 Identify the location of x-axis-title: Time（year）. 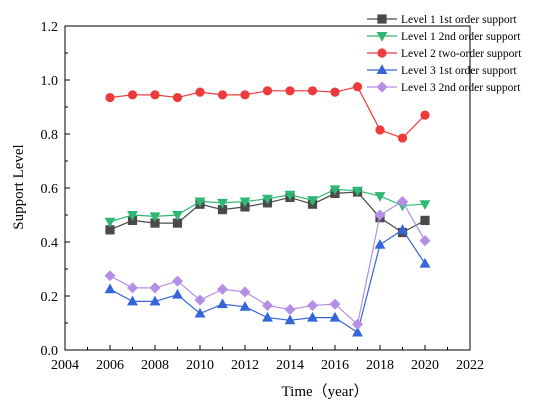
(325, 391).